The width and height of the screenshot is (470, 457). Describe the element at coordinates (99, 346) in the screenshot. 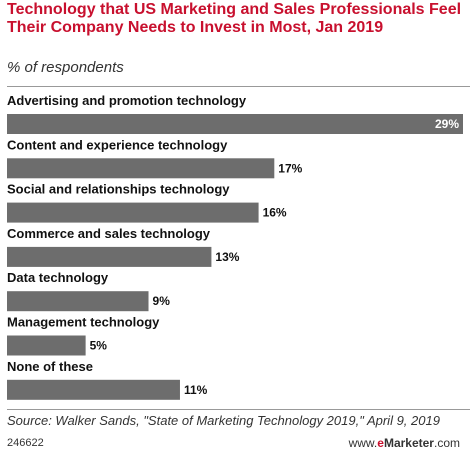

I see `value-label: 5%` at that location.